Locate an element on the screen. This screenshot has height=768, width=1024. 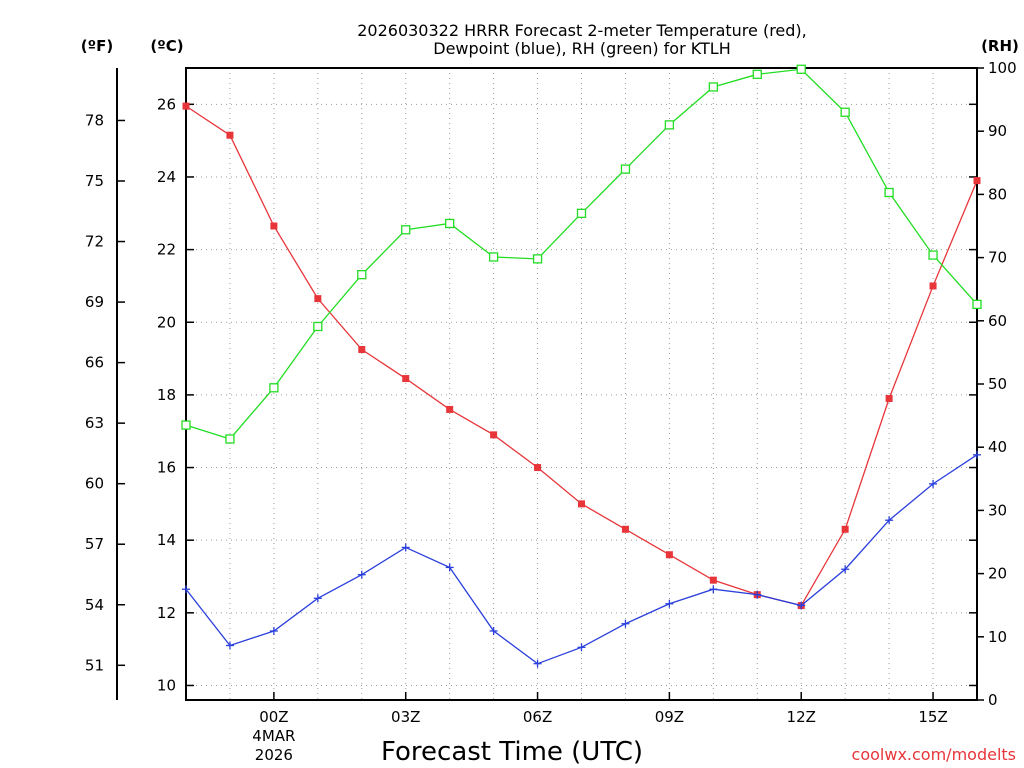
celsius-unit-label: (ºC) is located at coordinates (166, 46).